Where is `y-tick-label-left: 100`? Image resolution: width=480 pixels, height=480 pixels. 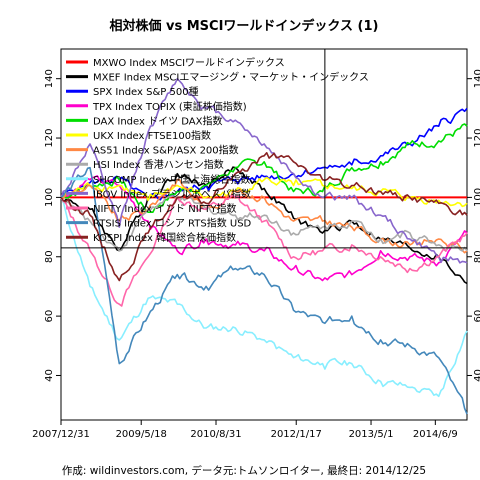
y-tick-label-left: 100 is located at coordinates (49, 197).